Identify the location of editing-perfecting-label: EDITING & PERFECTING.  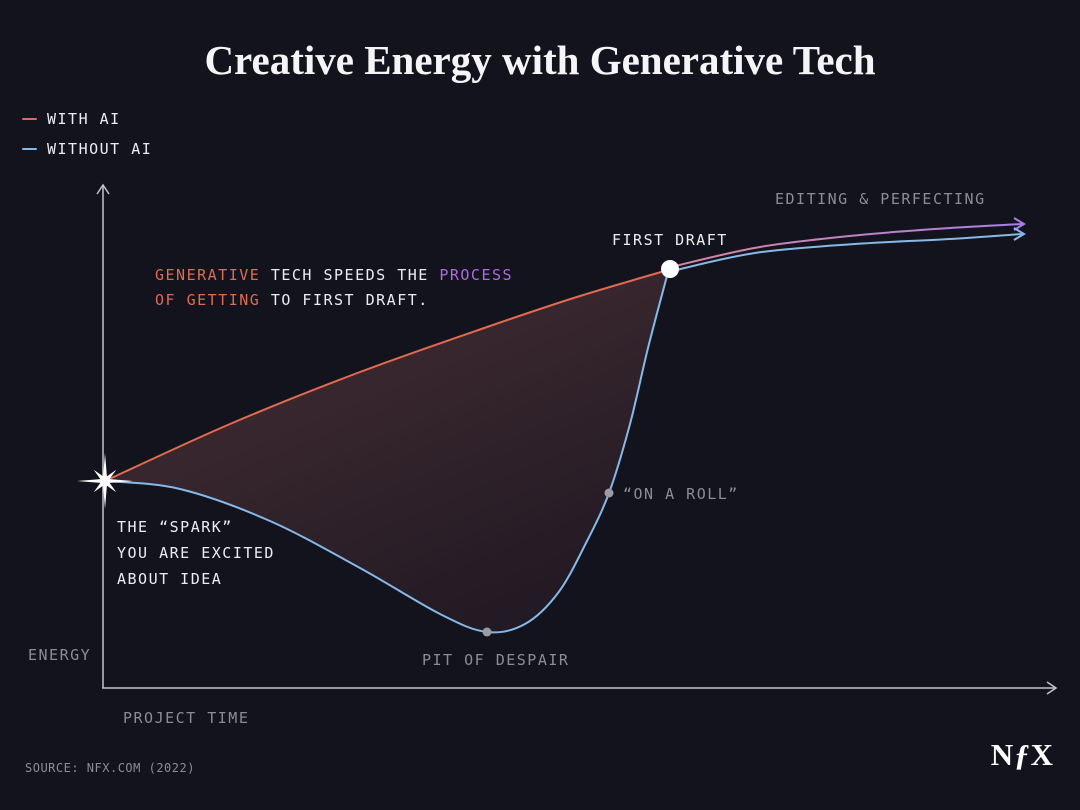
(880, 199).